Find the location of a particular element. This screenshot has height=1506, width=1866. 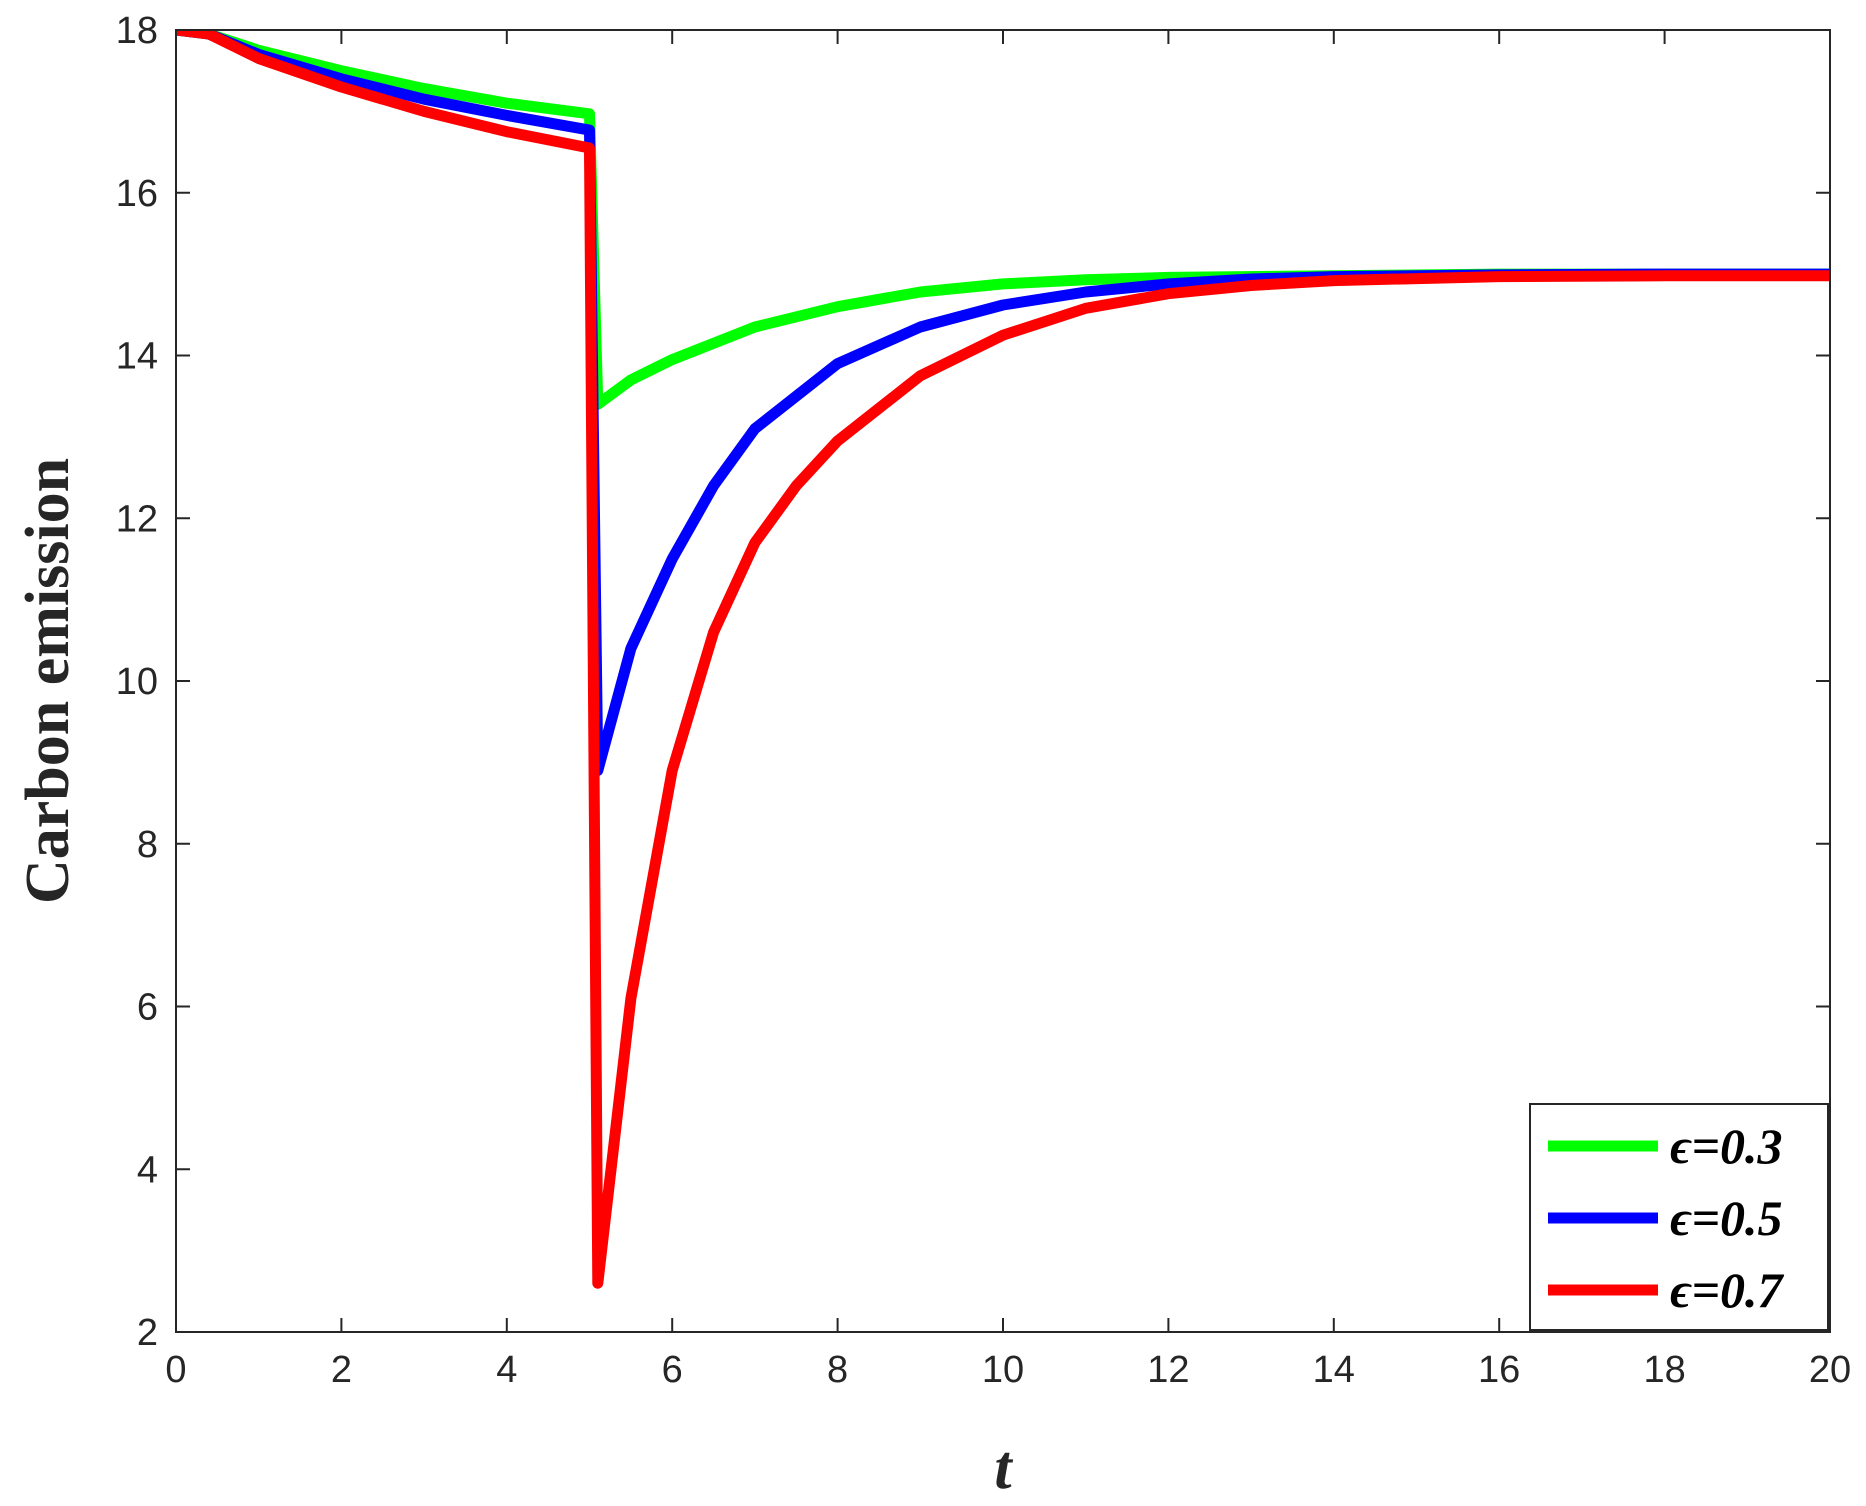

y-axis-label: Carbon emission is located at coordinates (48, 681).